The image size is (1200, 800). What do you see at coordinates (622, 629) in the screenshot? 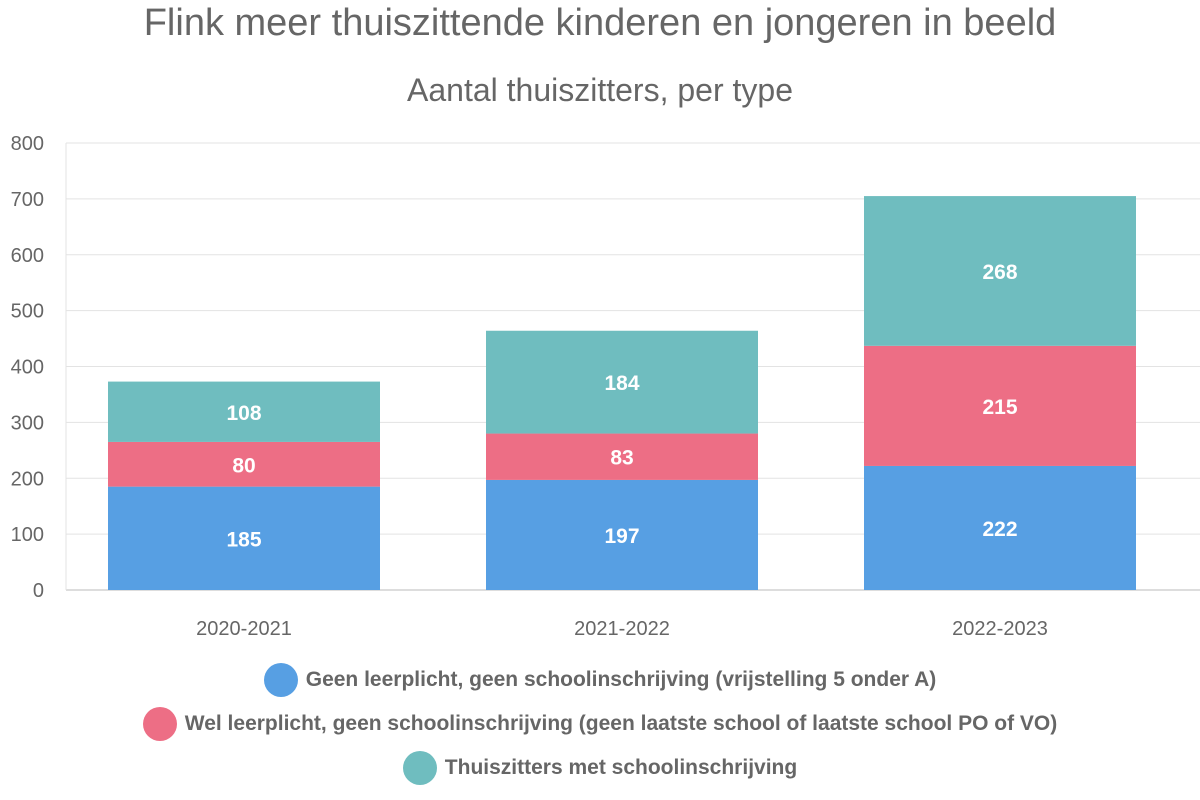
I see `x-tick-label: 2021-2022` at bounding box center [622, 629].